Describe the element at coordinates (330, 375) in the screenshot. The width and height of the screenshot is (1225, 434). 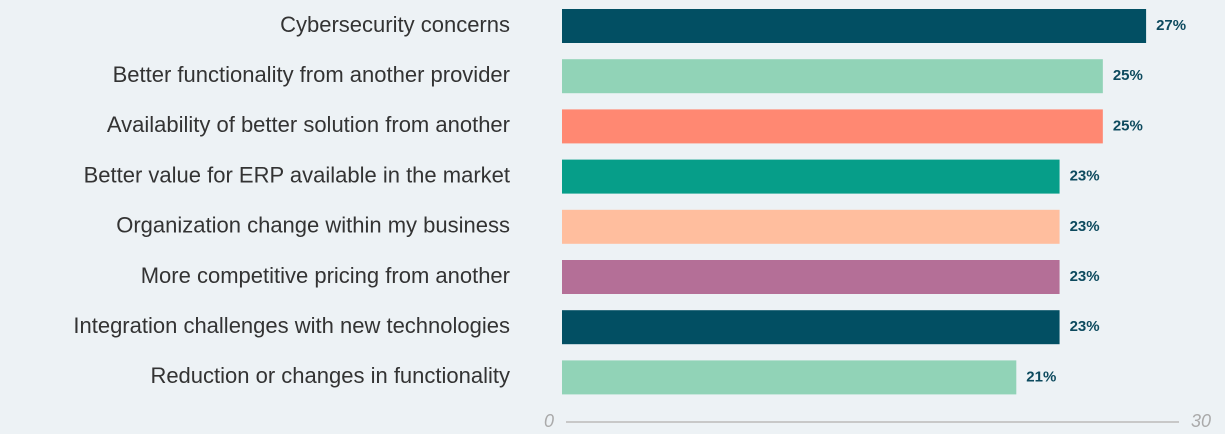
I see `y-tick-label: Reduction or changes in functionality` at that location.